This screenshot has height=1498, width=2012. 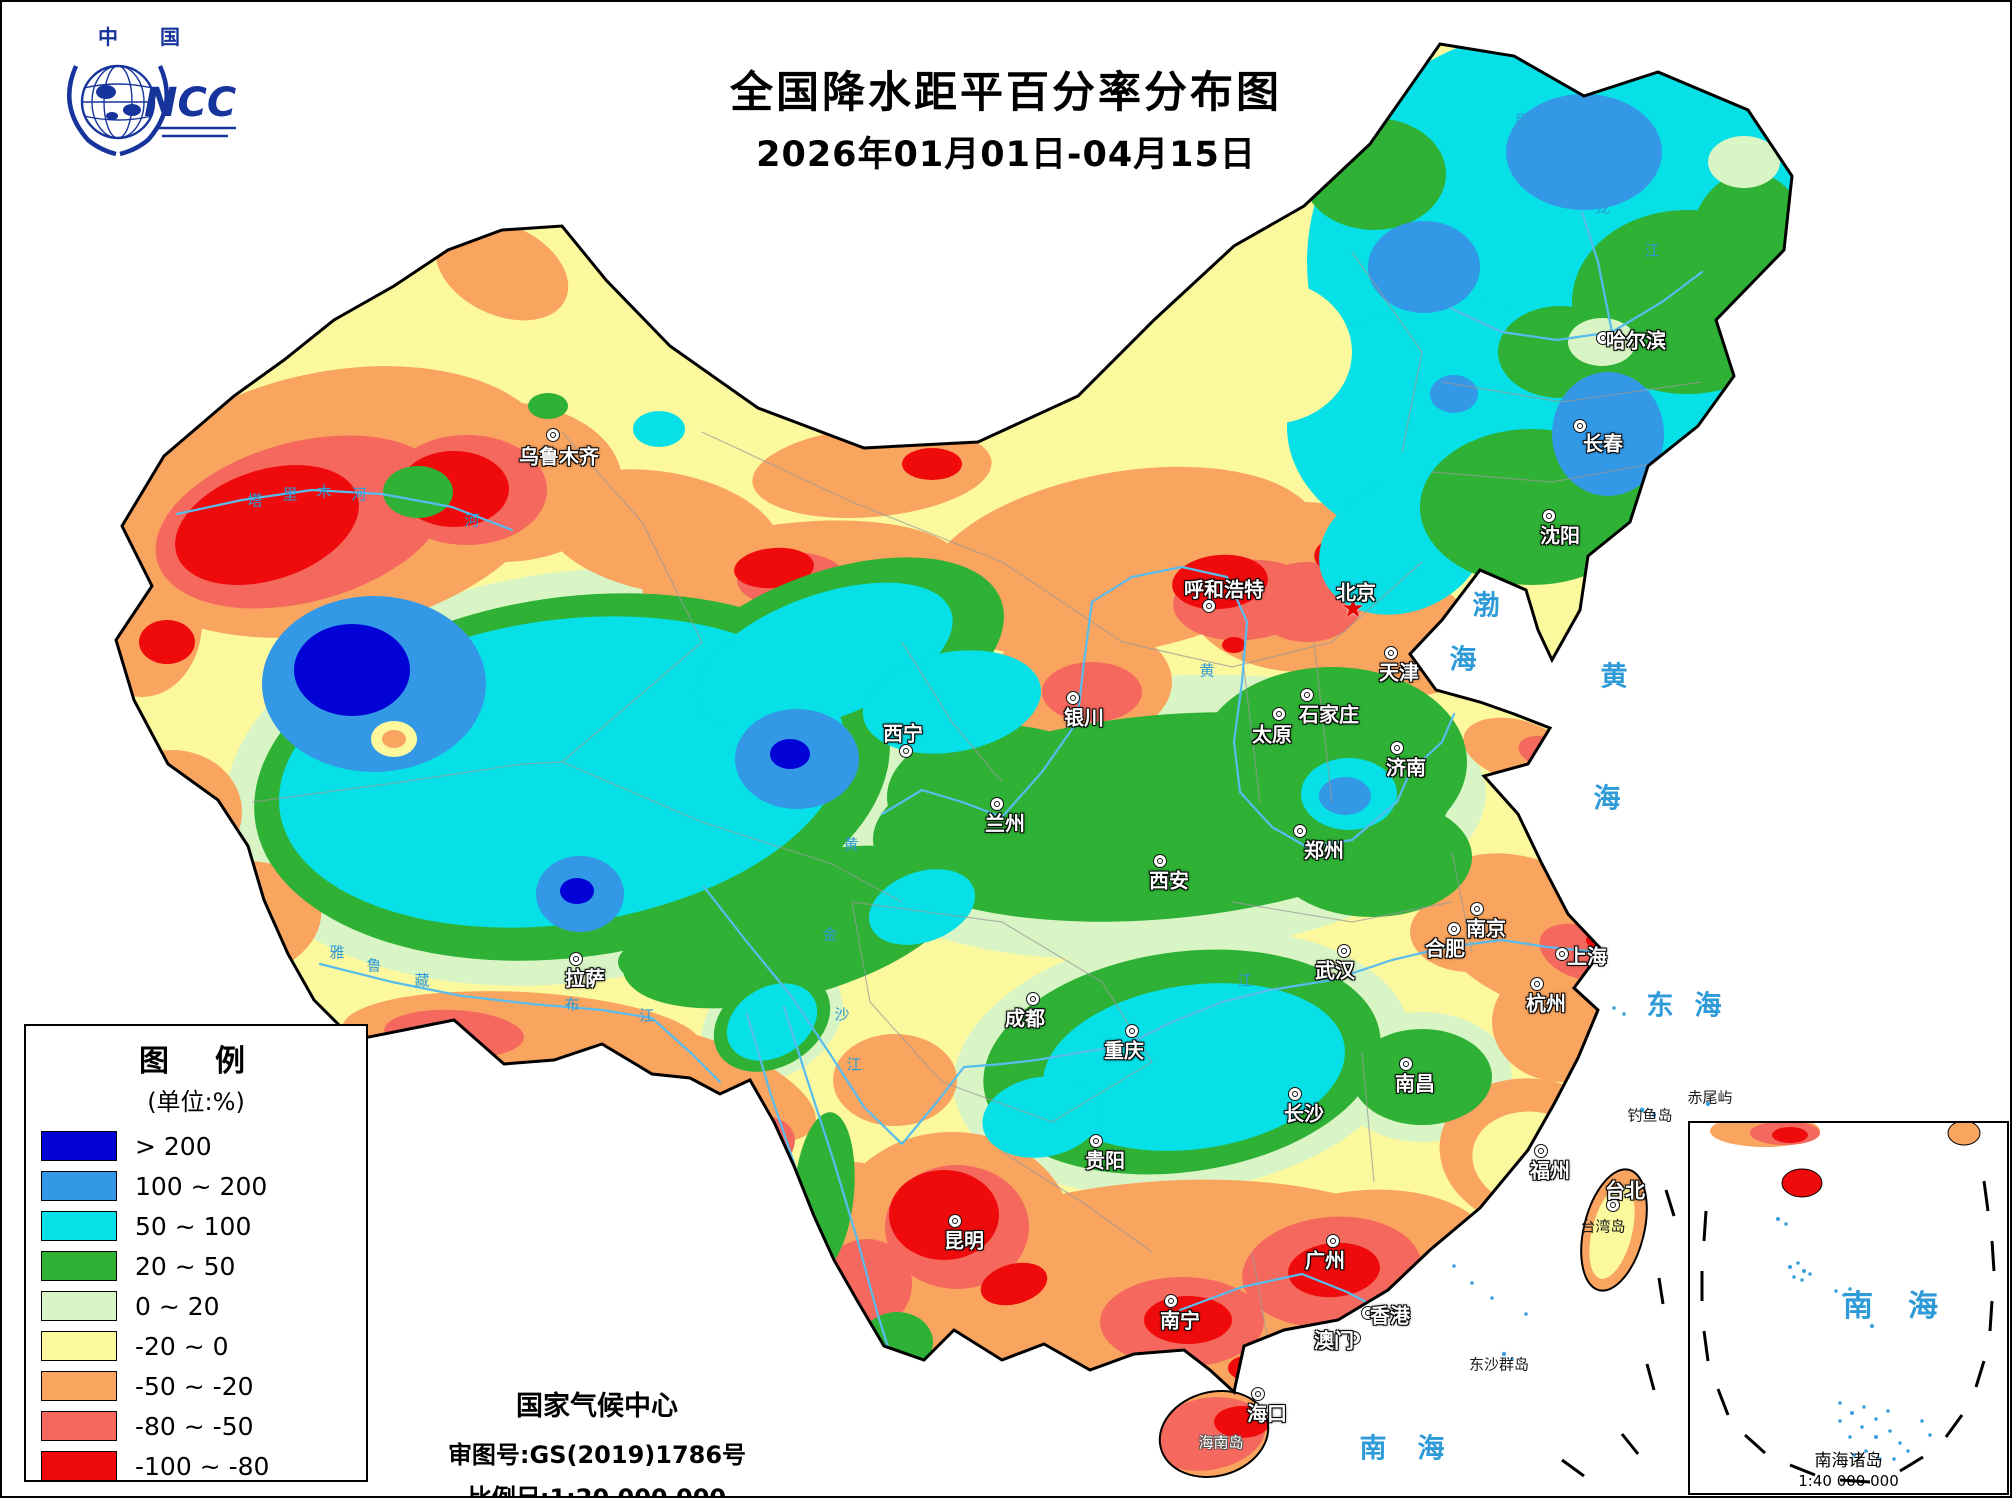 I want to click on inset-island-dots, so click(x=1854, y=1339).